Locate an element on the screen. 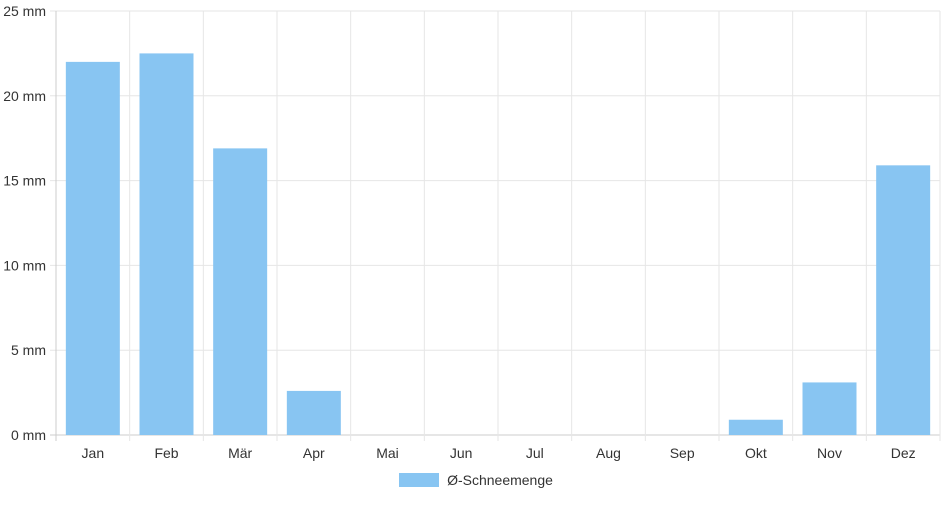  y-tick-label: 5 mm is located at coordinates (28, 350).